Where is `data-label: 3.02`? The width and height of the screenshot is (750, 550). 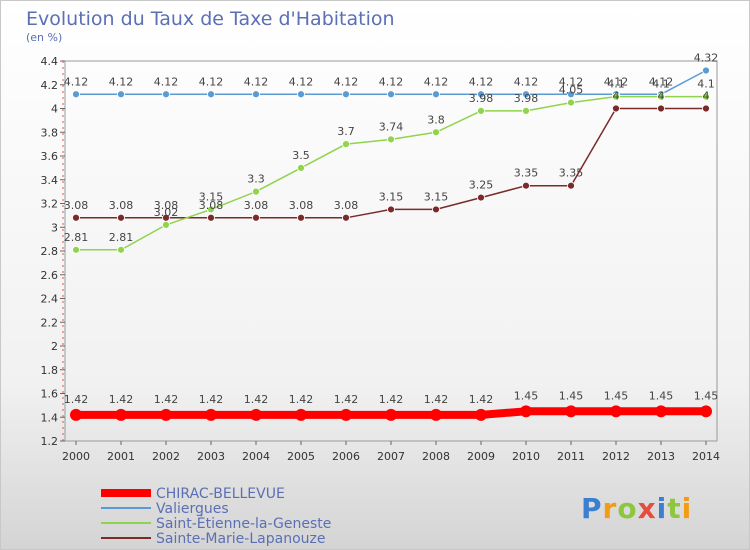 data-label: 3.02 is located at coordinates (166, 212).